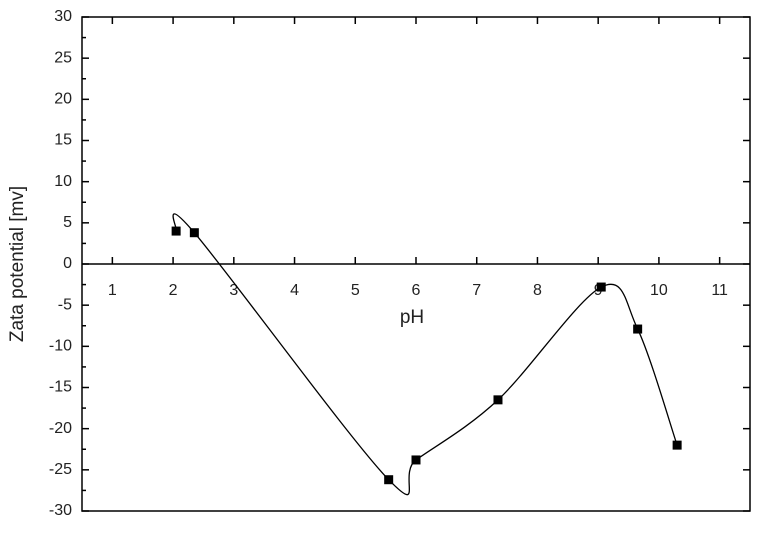 The height and width of the screenshot is (536, 763). What do you see at coordinates (233, 290) in the screenshot?
I see `x-tick-label: 3` at bounding box center [233, 290].